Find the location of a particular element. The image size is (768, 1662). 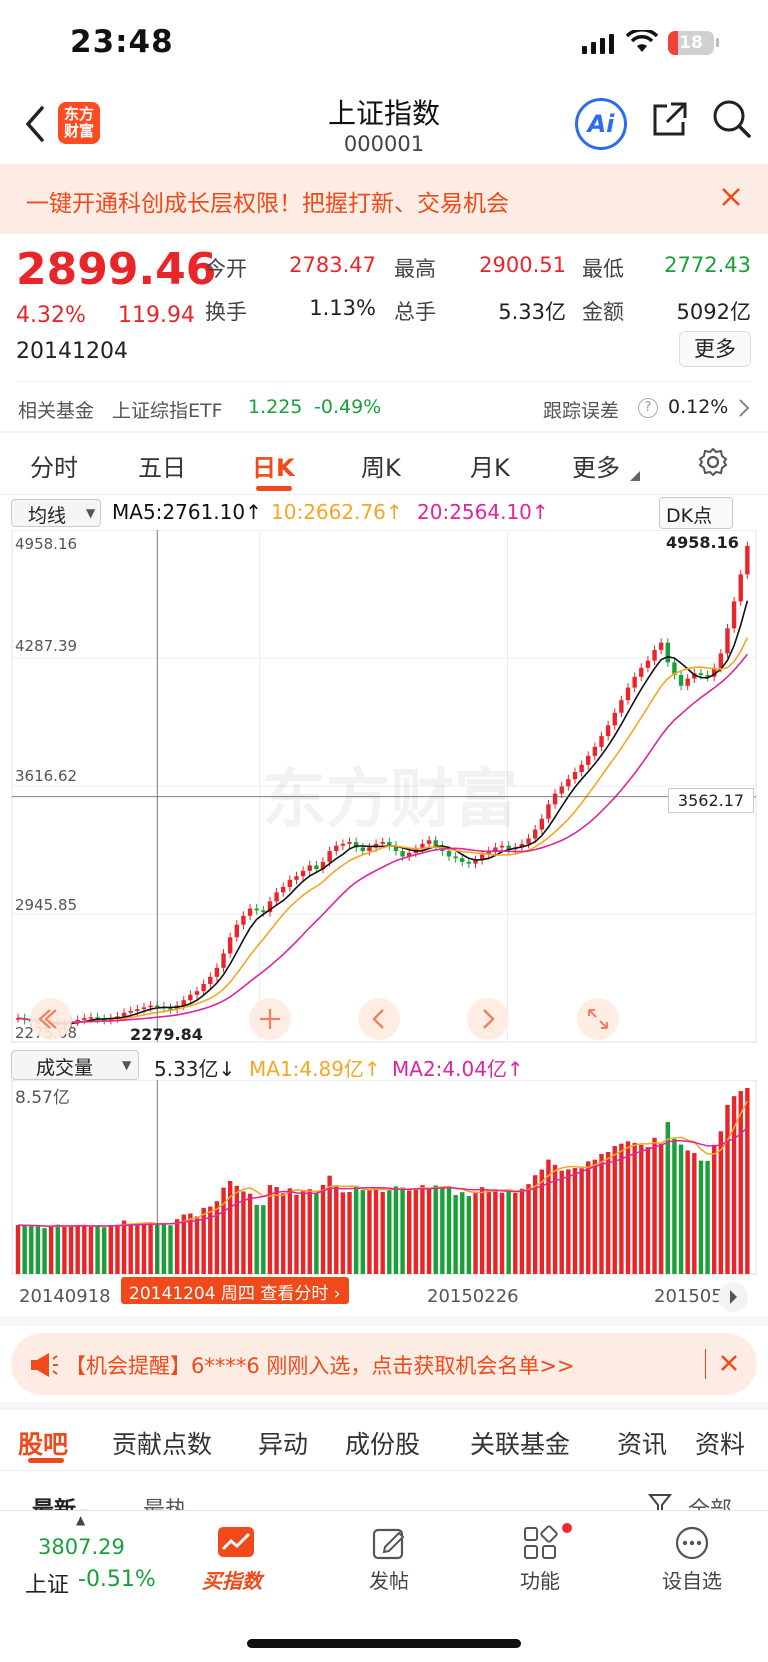

tab-guba: 股吧 is located at coordinates (43, 1444).